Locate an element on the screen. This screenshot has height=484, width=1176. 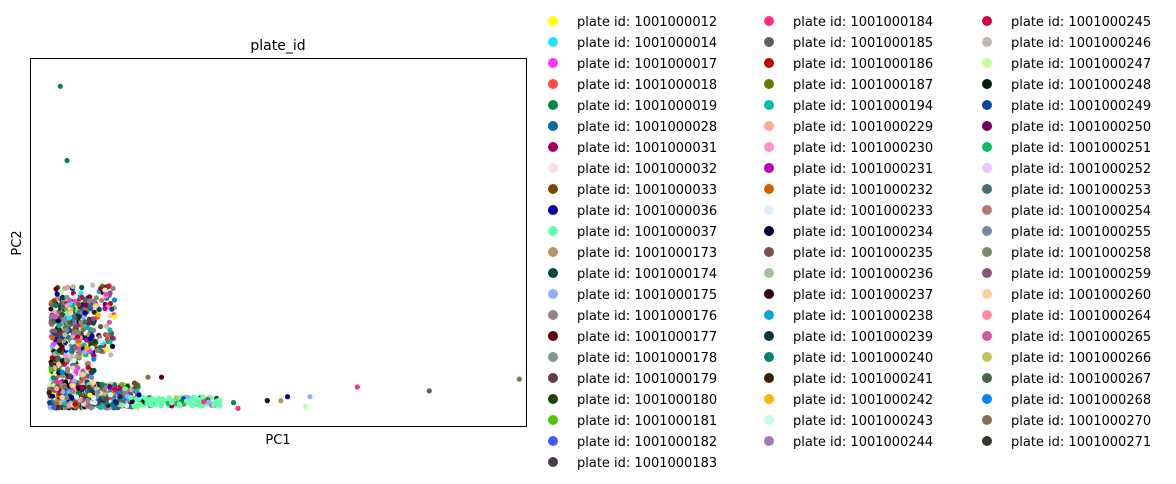
legend-item: plate id: 1001000176 is located at coordinates (632, 316).